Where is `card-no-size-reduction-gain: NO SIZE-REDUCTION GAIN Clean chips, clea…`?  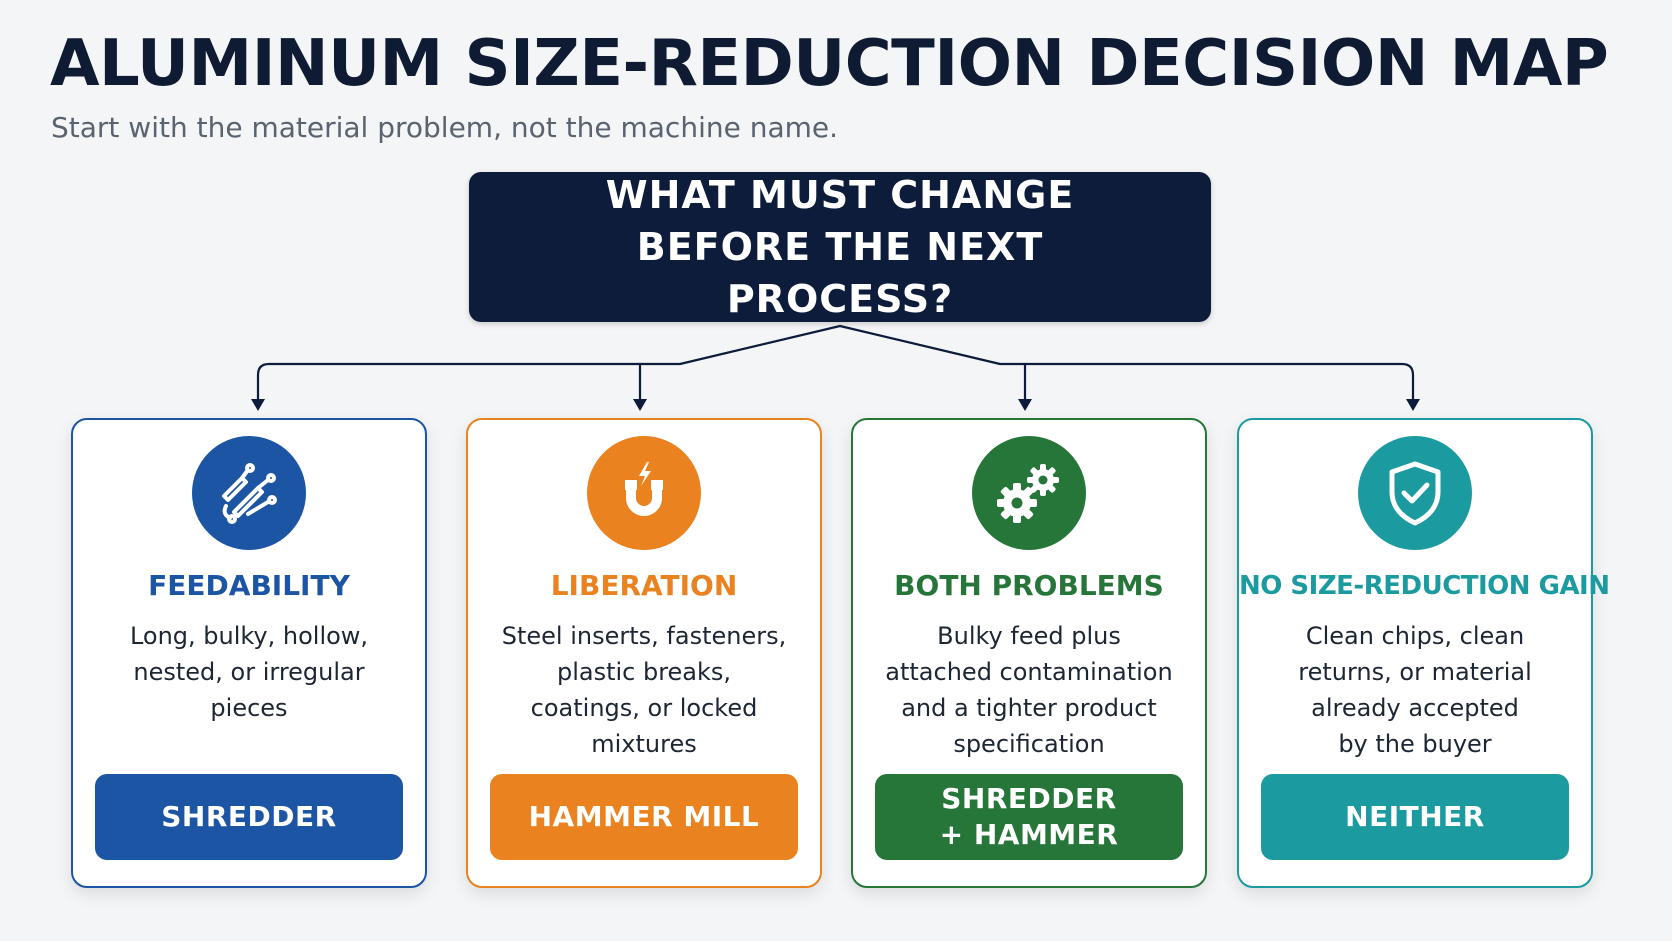
card-no-size-reduction-gain: NO SIZE-REDUCTION GAIN Clean chips, clea… is located at coordinates (1423, 653).